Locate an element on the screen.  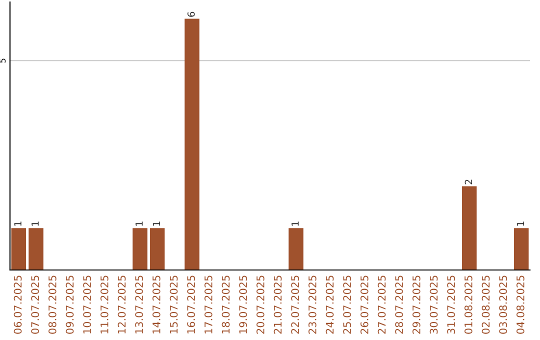
x-tick-label: 03.08.2025 is located at coordinates (503, 305).